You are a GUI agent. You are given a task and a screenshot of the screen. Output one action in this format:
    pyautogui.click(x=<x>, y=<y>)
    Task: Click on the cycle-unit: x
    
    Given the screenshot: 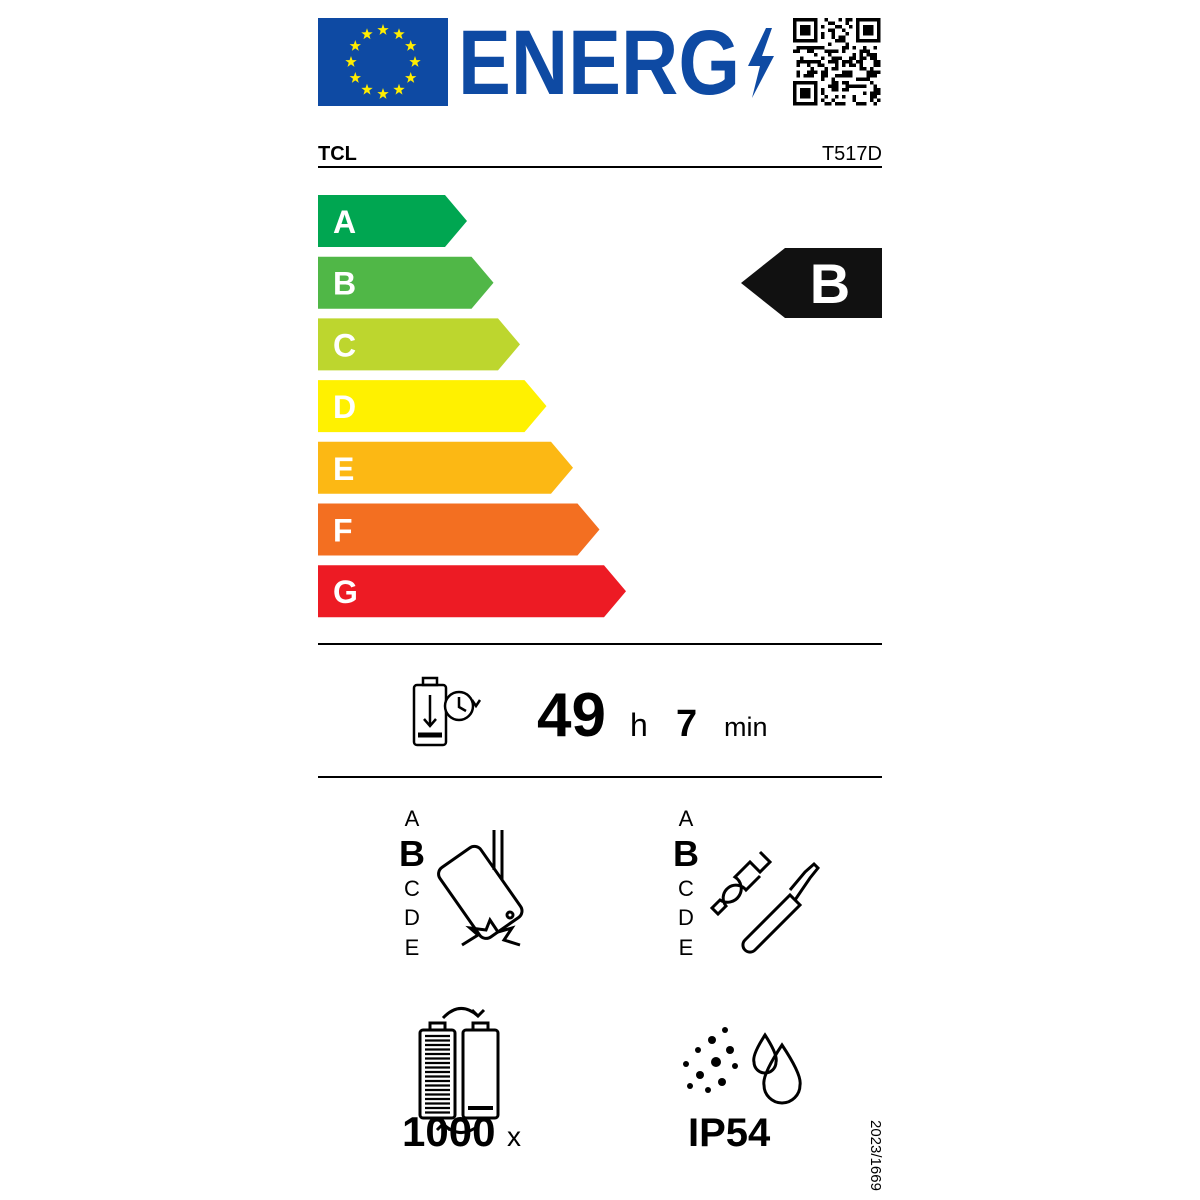 What is the action you would take?
    pyautogui.click(x=514, y=1136)
    